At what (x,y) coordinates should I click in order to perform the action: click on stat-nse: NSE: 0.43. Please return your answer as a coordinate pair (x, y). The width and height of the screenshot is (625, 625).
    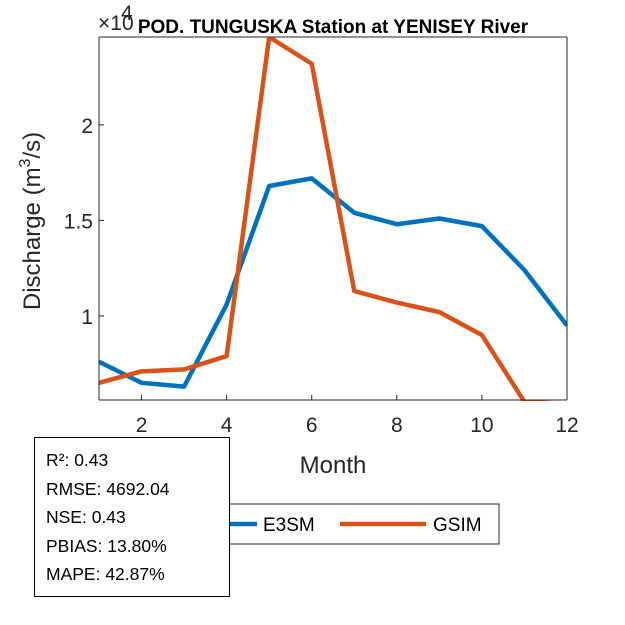
    Looking at the image, I should click on (86, 517).